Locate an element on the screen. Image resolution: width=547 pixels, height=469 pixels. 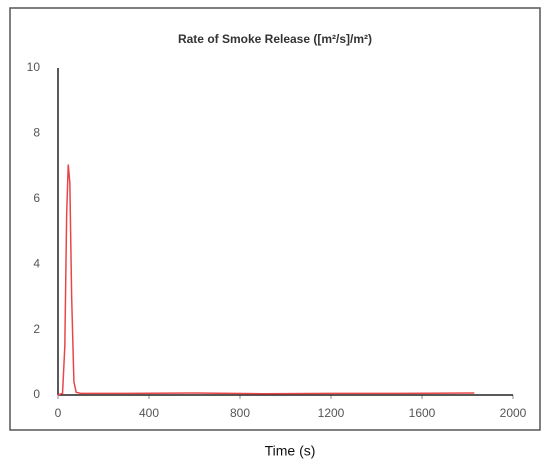
x-tick-label: 1200 is located at coordinates (331, 413).